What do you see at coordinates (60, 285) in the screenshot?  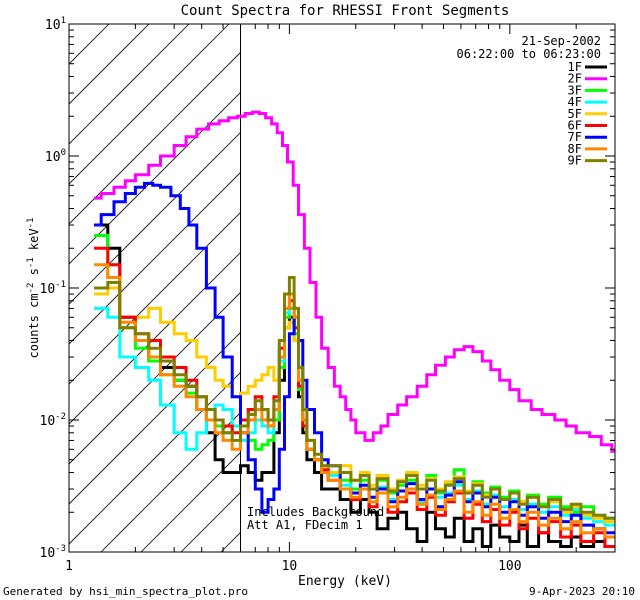 I see `y-tick-exponent: -1` at bounding box center [60, 285].